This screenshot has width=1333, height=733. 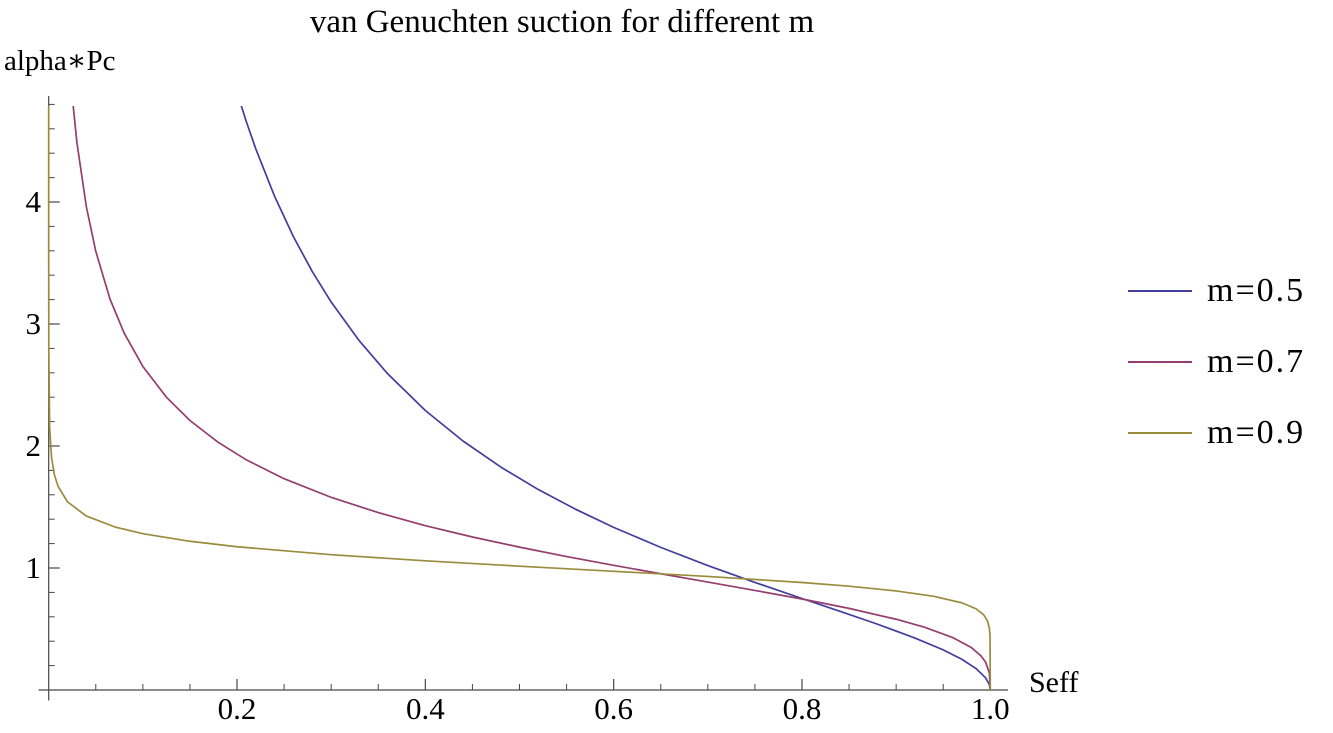 What do you see at coordinates (425, 708) in the screenshot?
I see `x-tick-label: 0.4` at bounding box center [425, 708].